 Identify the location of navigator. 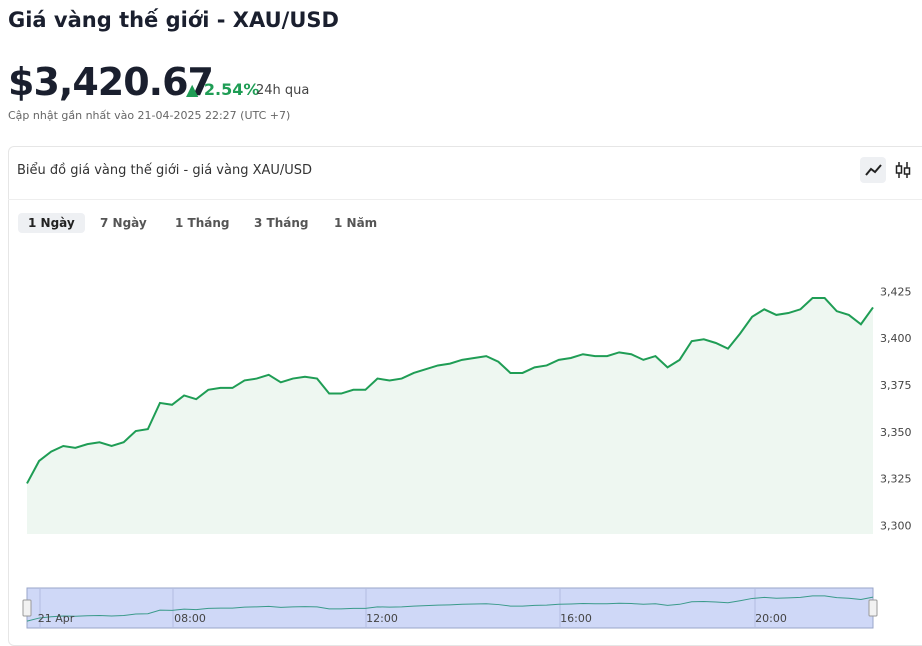
(450, 608).